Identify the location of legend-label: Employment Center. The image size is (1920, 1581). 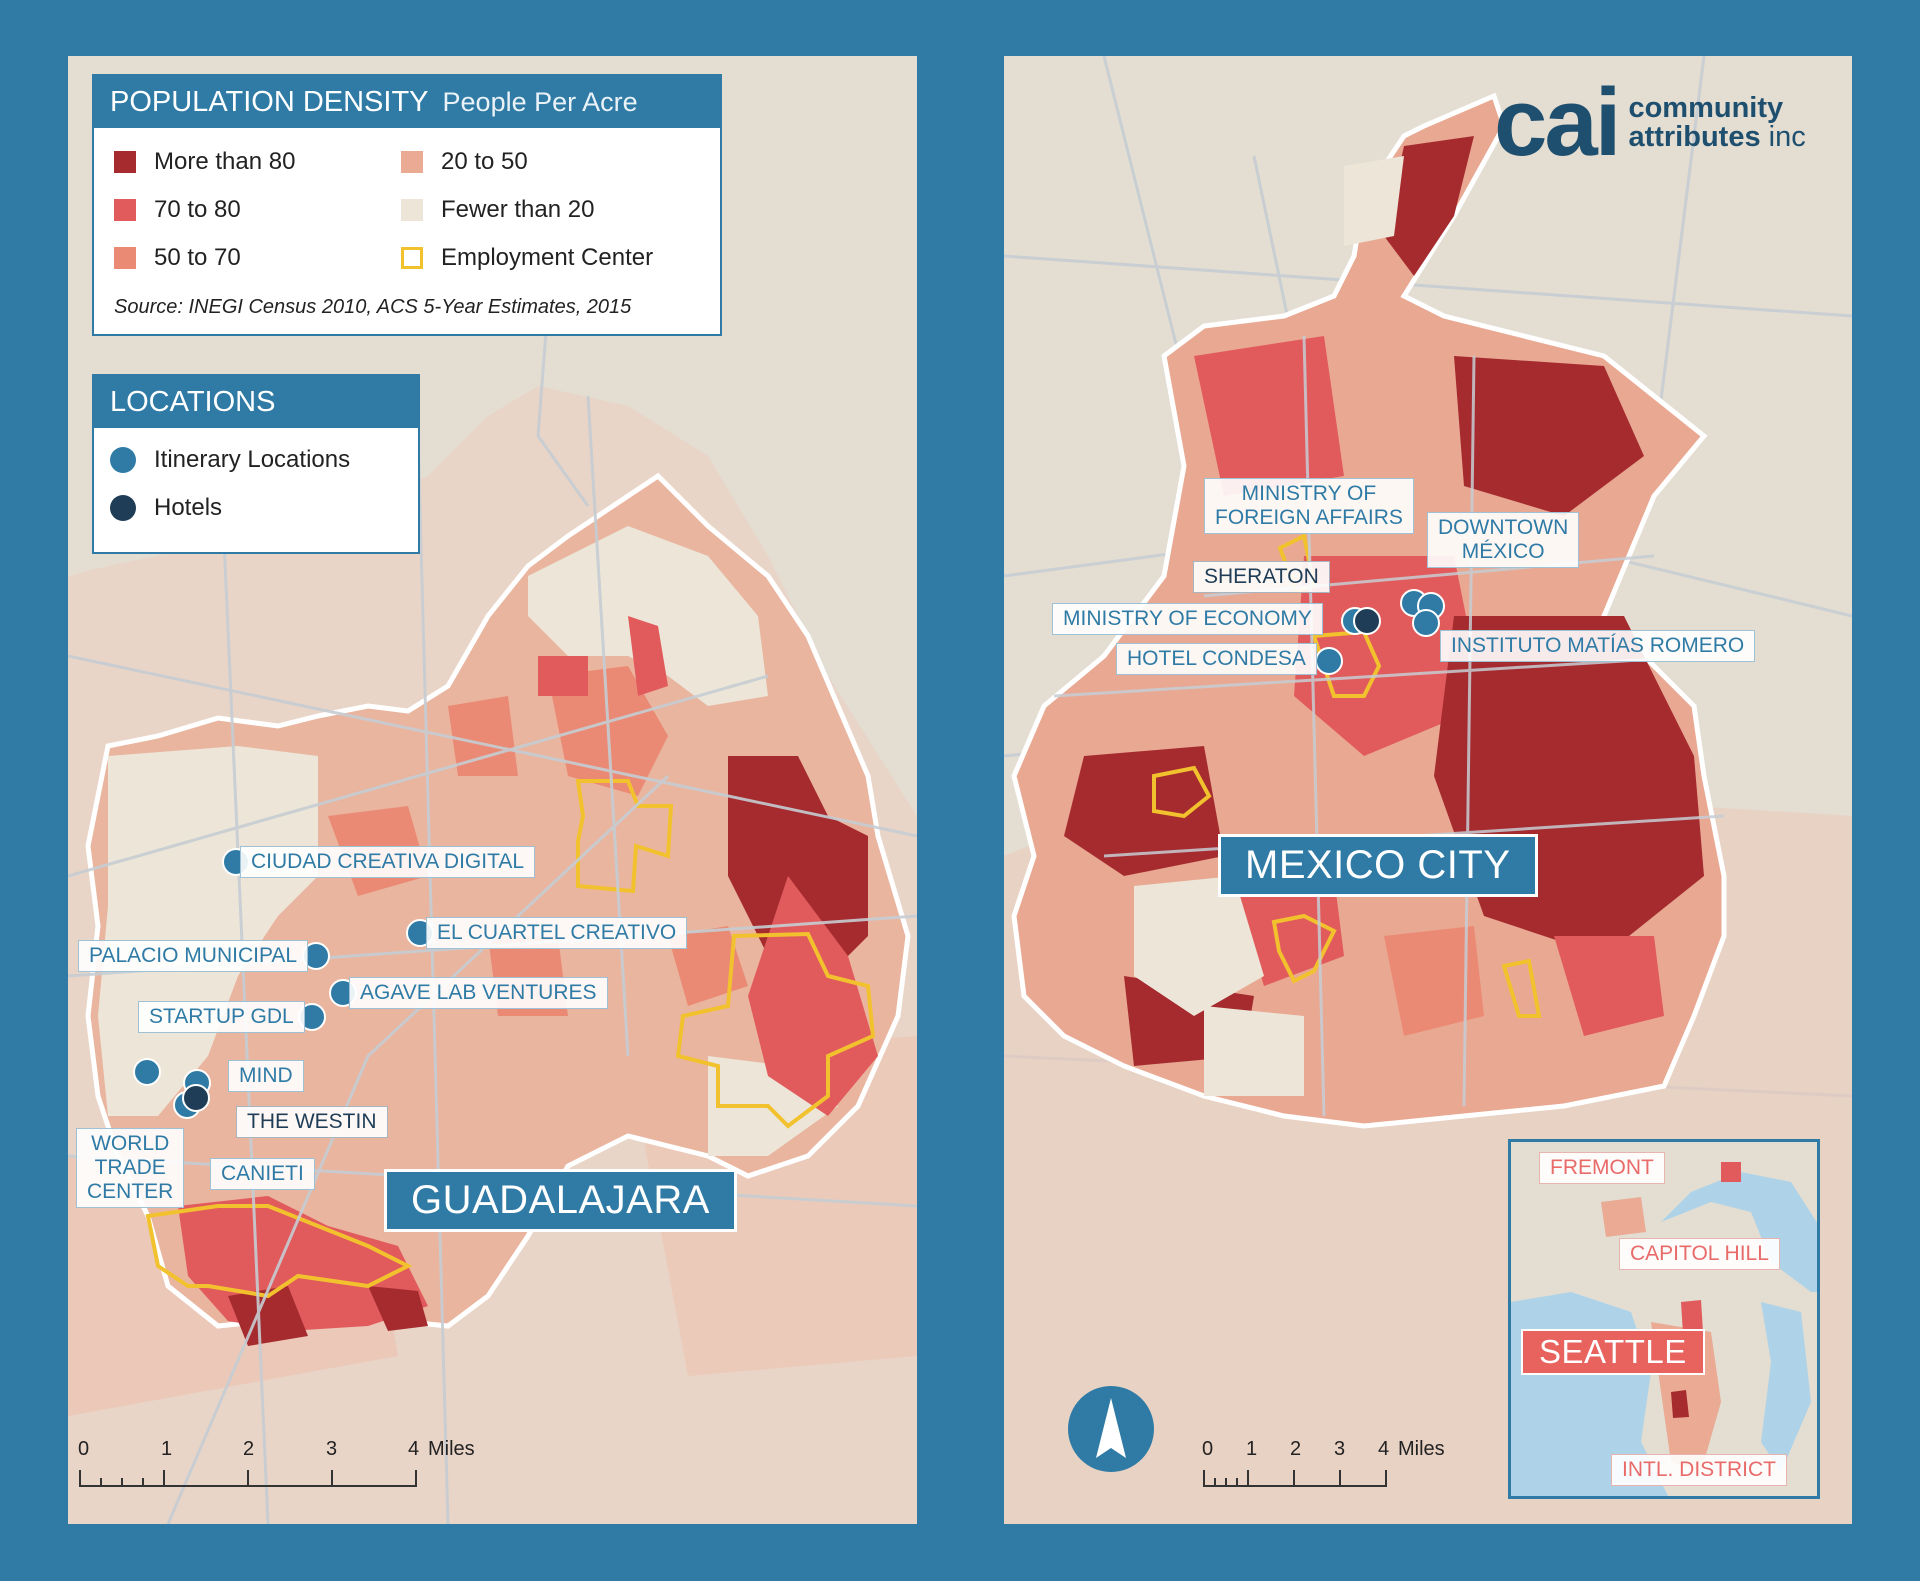
(547, 257).